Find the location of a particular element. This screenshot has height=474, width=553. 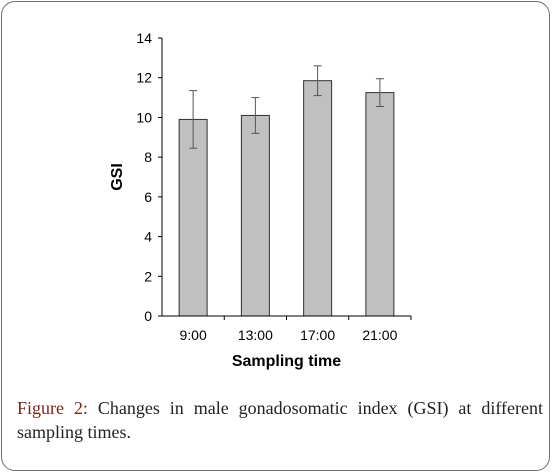

x-tick-label: 13:00 is located at coordinates (255, 335).